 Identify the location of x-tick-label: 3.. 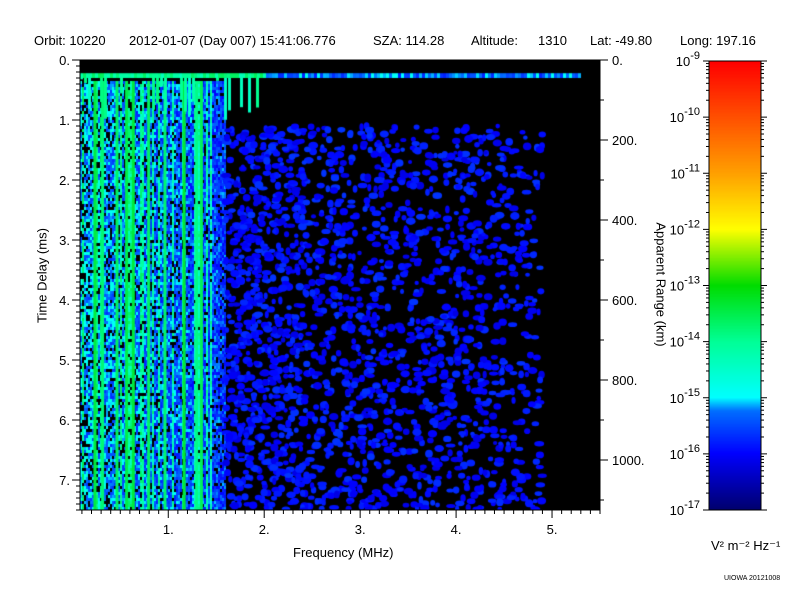
(360, 529).